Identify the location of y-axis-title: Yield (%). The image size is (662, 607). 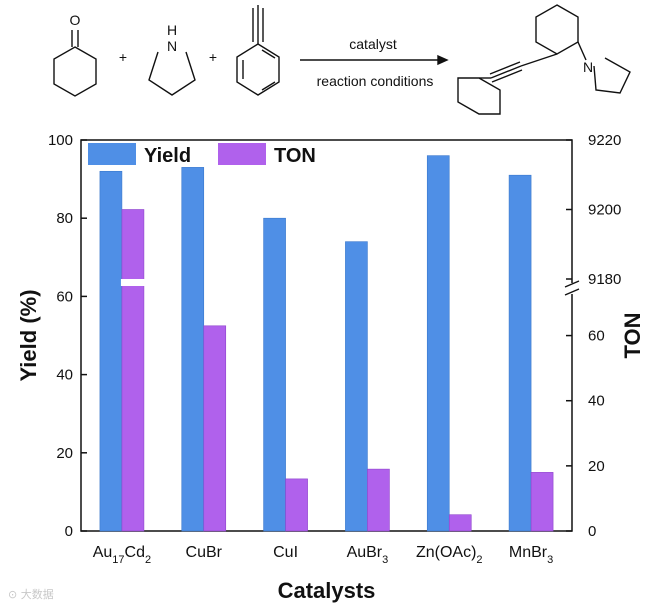
(28, 335).